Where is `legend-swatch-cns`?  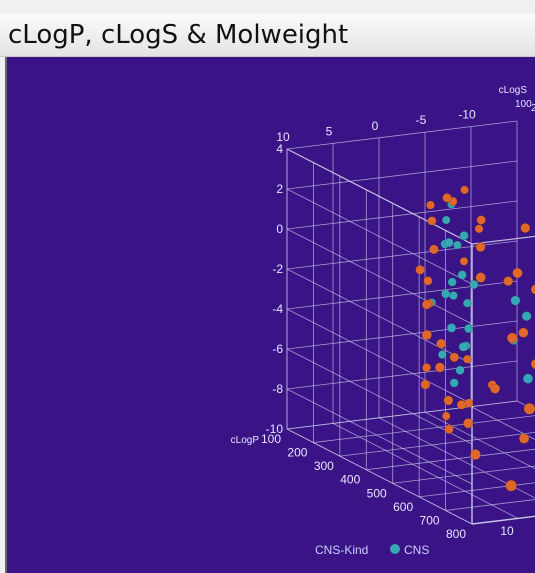
legend-swatch-cns is located at coordinates (395, 549).